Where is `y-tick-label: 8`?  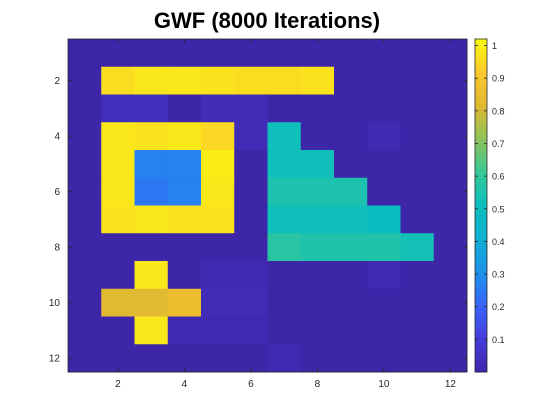 y-tick-label: 8 is located at coordinates (57, 248).